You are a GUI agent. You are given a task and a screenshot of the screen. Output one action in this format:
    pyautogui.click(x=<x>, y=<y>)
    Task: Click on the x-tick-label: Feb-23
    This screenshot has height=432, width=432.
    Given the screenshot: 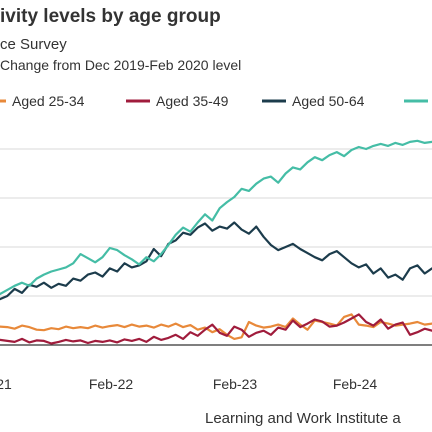 What is the action you would take?
    pyautogui.click(x=235, y=384)
    